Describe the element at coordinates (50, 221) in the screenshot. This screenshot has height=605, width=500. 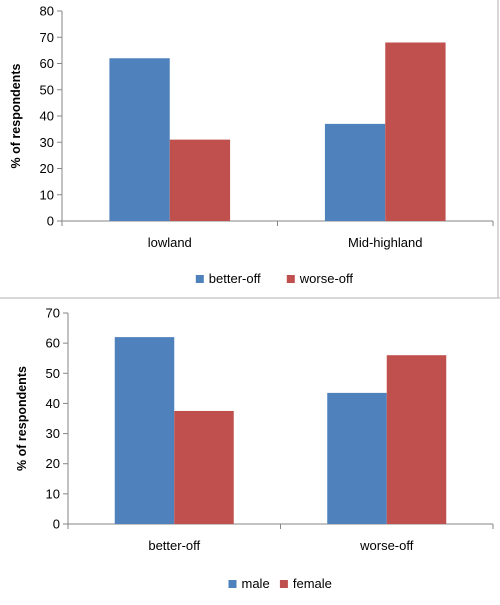
I see `y-tick-label-1-0: 0` at that location.